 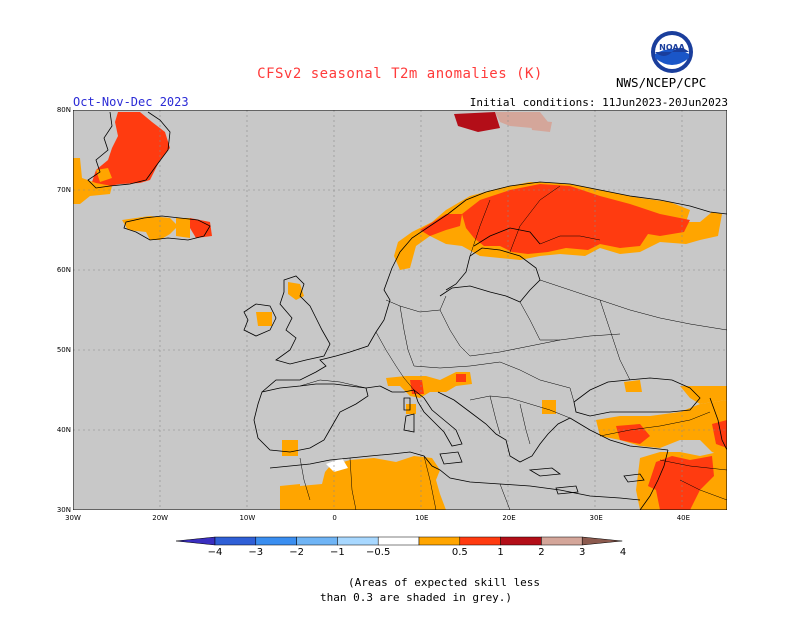 I want to click on crimea-anomaly, so click(x=633, y=386).